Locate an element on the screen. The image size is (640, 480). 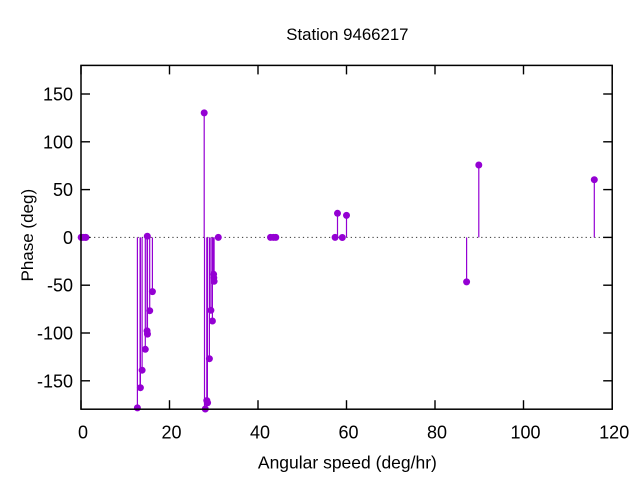
svg-text: -100 is located at coordinates (55, 334).